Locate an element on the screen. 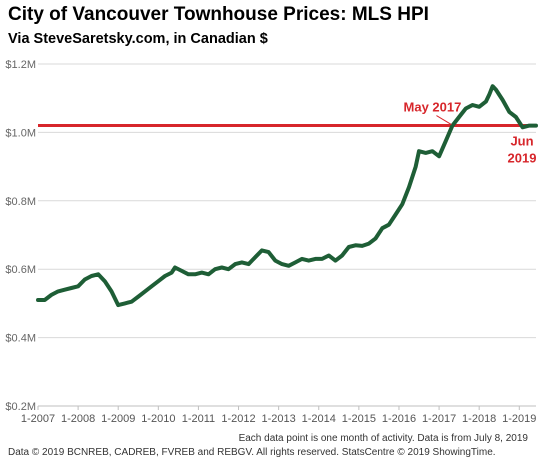 Image resolution: width=538 pixels, height=464 pixels. x-tick-label: 1-2014 is located at coordinates (319, 419).